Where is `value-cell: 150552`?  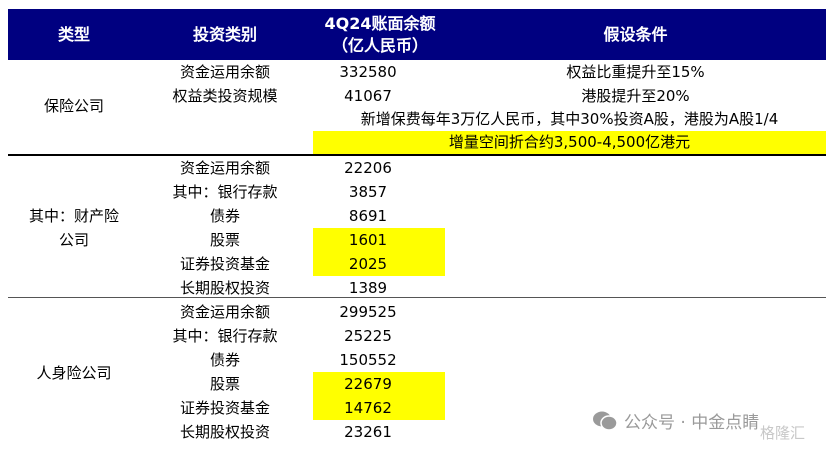 value-cell: 150552 is located at coordinates (368, 360).